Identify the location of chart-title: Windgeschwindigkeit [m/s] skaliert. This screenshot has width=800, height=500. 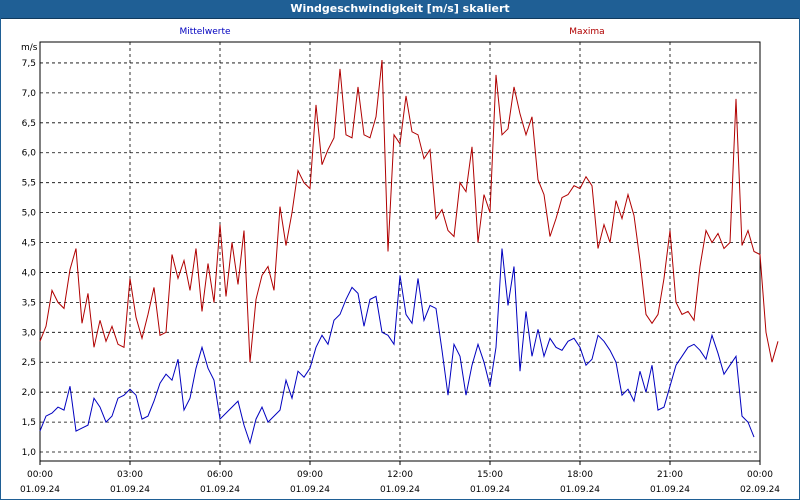
(400, 9).